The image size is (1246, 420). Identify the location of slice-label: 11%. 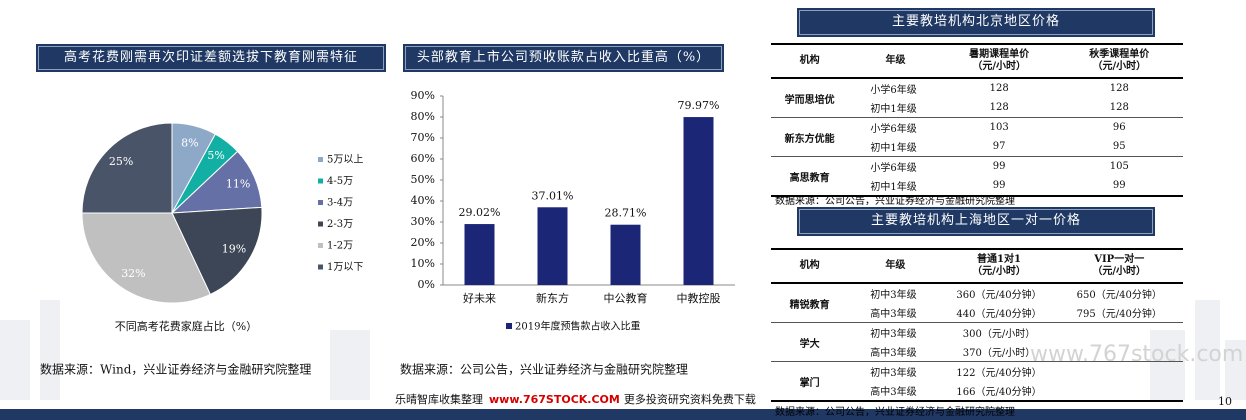
(238, 183).